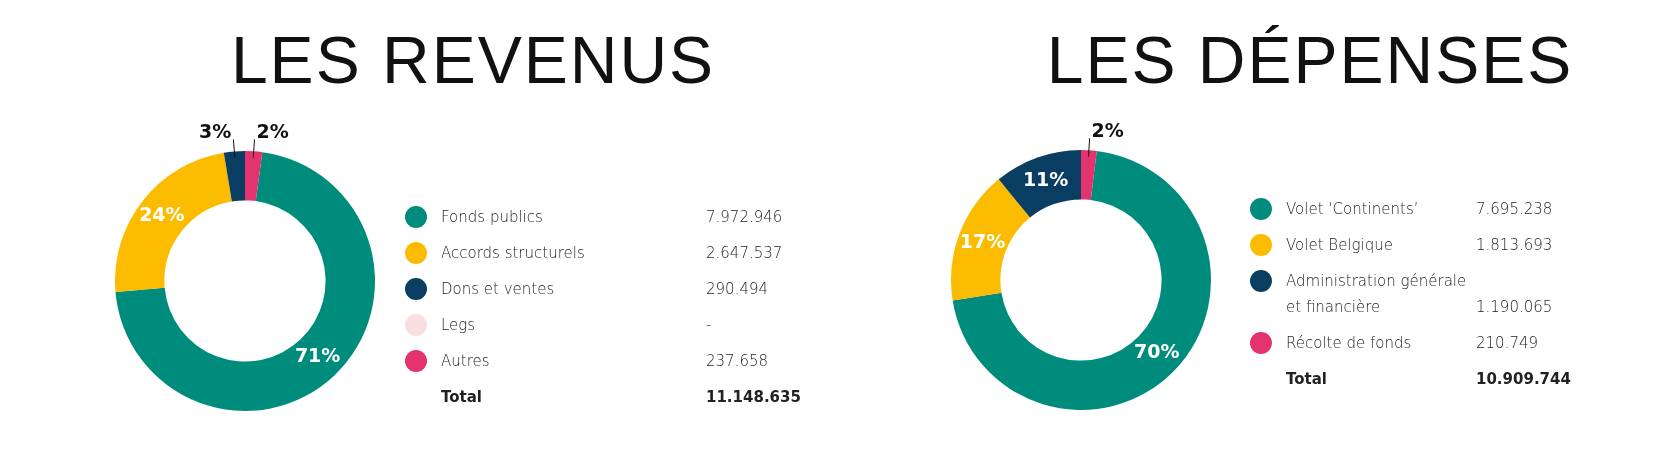  I want to click on data-label: 2.647.537, so click(745, 253).